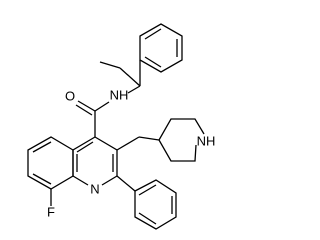  What do you see at coordinates (94, 188) in the screenshot?
I see `atom-label: N` at bounding box center [94, 188].